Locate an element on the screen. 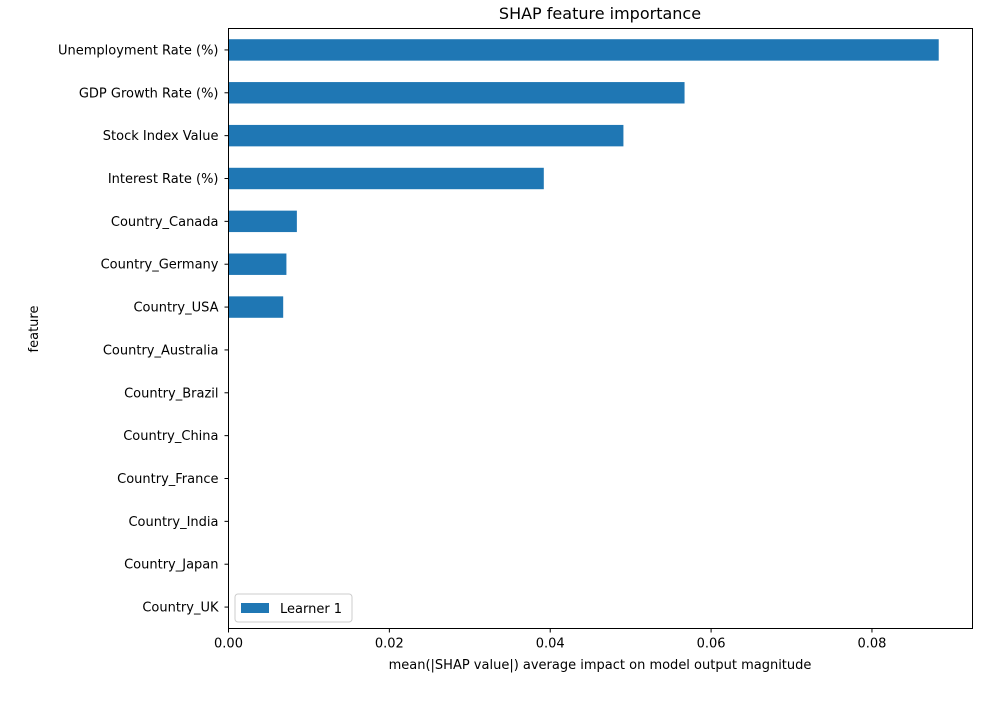 Image resolution: width=1000 pixels, height=704 pixels. x-tick-label: 0.00 is located at coordinates (228, 644).